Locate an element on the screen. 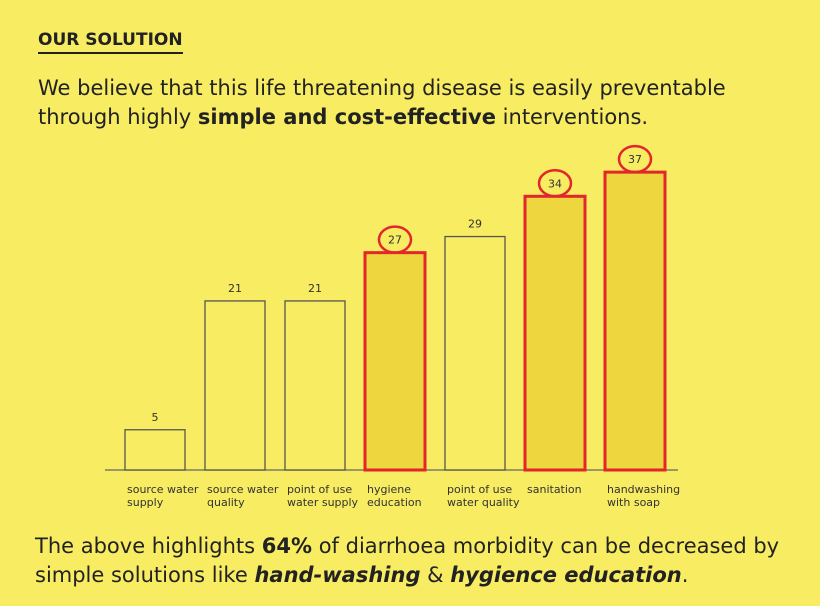 The height and width of the screenshot is (606, 820). footer-text: The above highlights is located at coordinates (148, 546).